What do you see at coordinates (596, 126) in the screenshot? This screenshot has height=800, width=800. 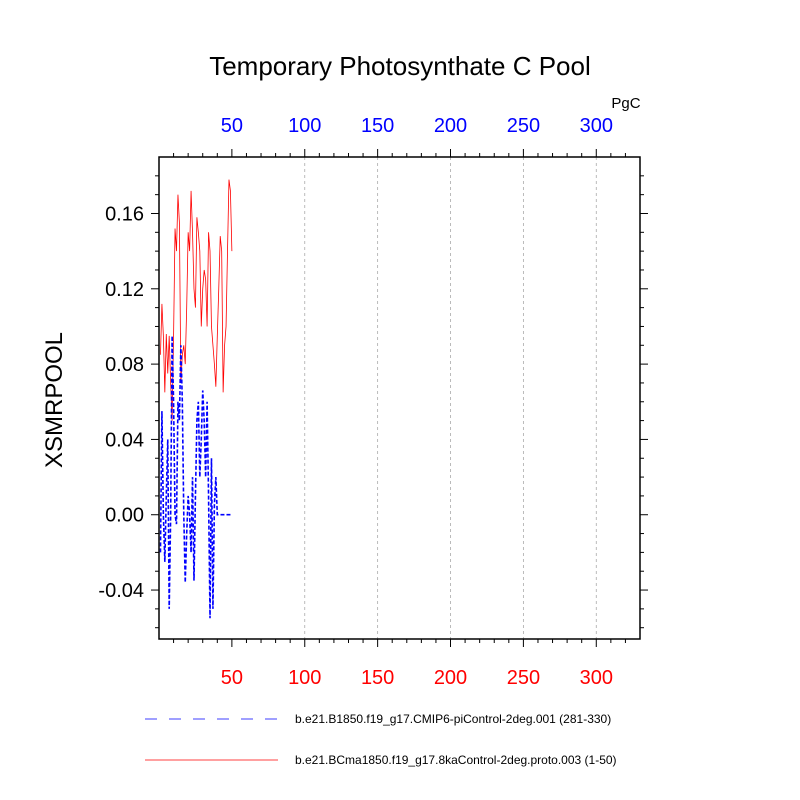 I see `x-tick-label-top: 300` at bounding box center [596, 126].